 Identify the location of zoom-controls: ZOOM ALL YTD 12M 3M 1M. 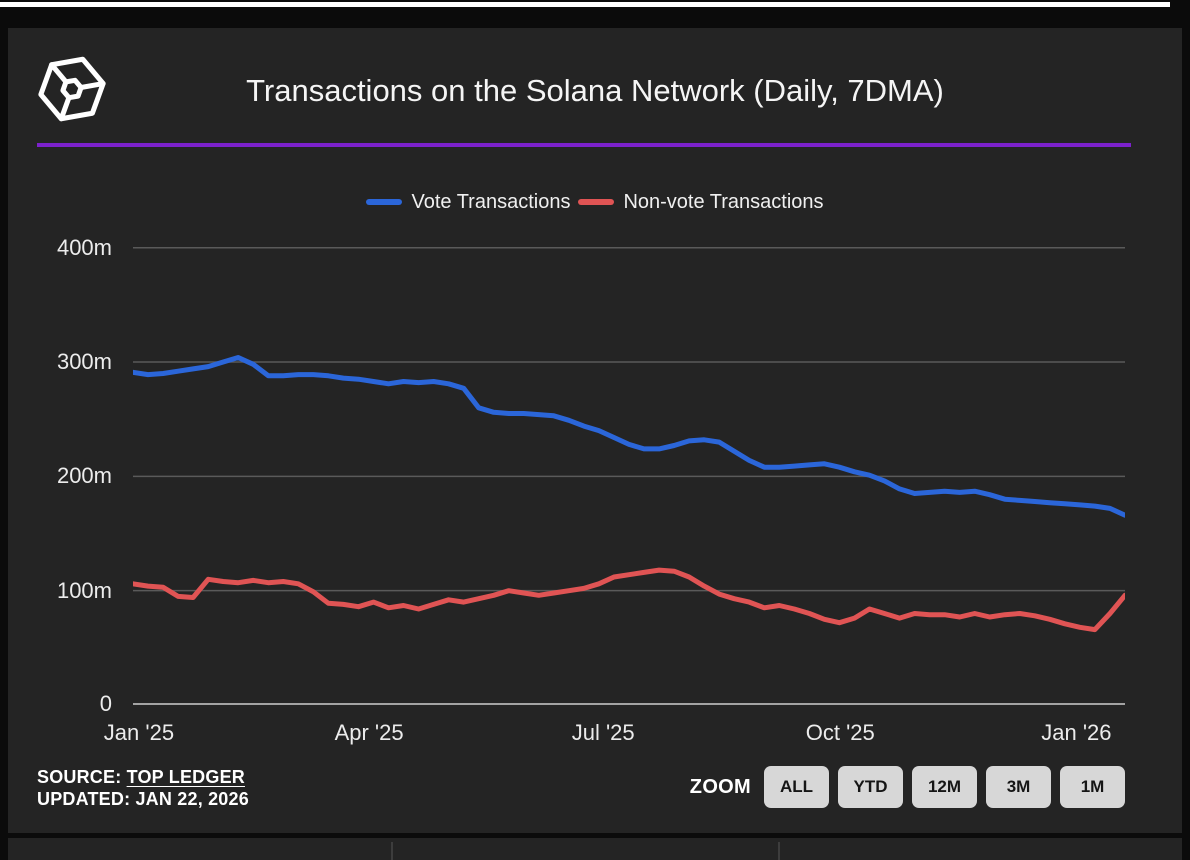
(907, 787).